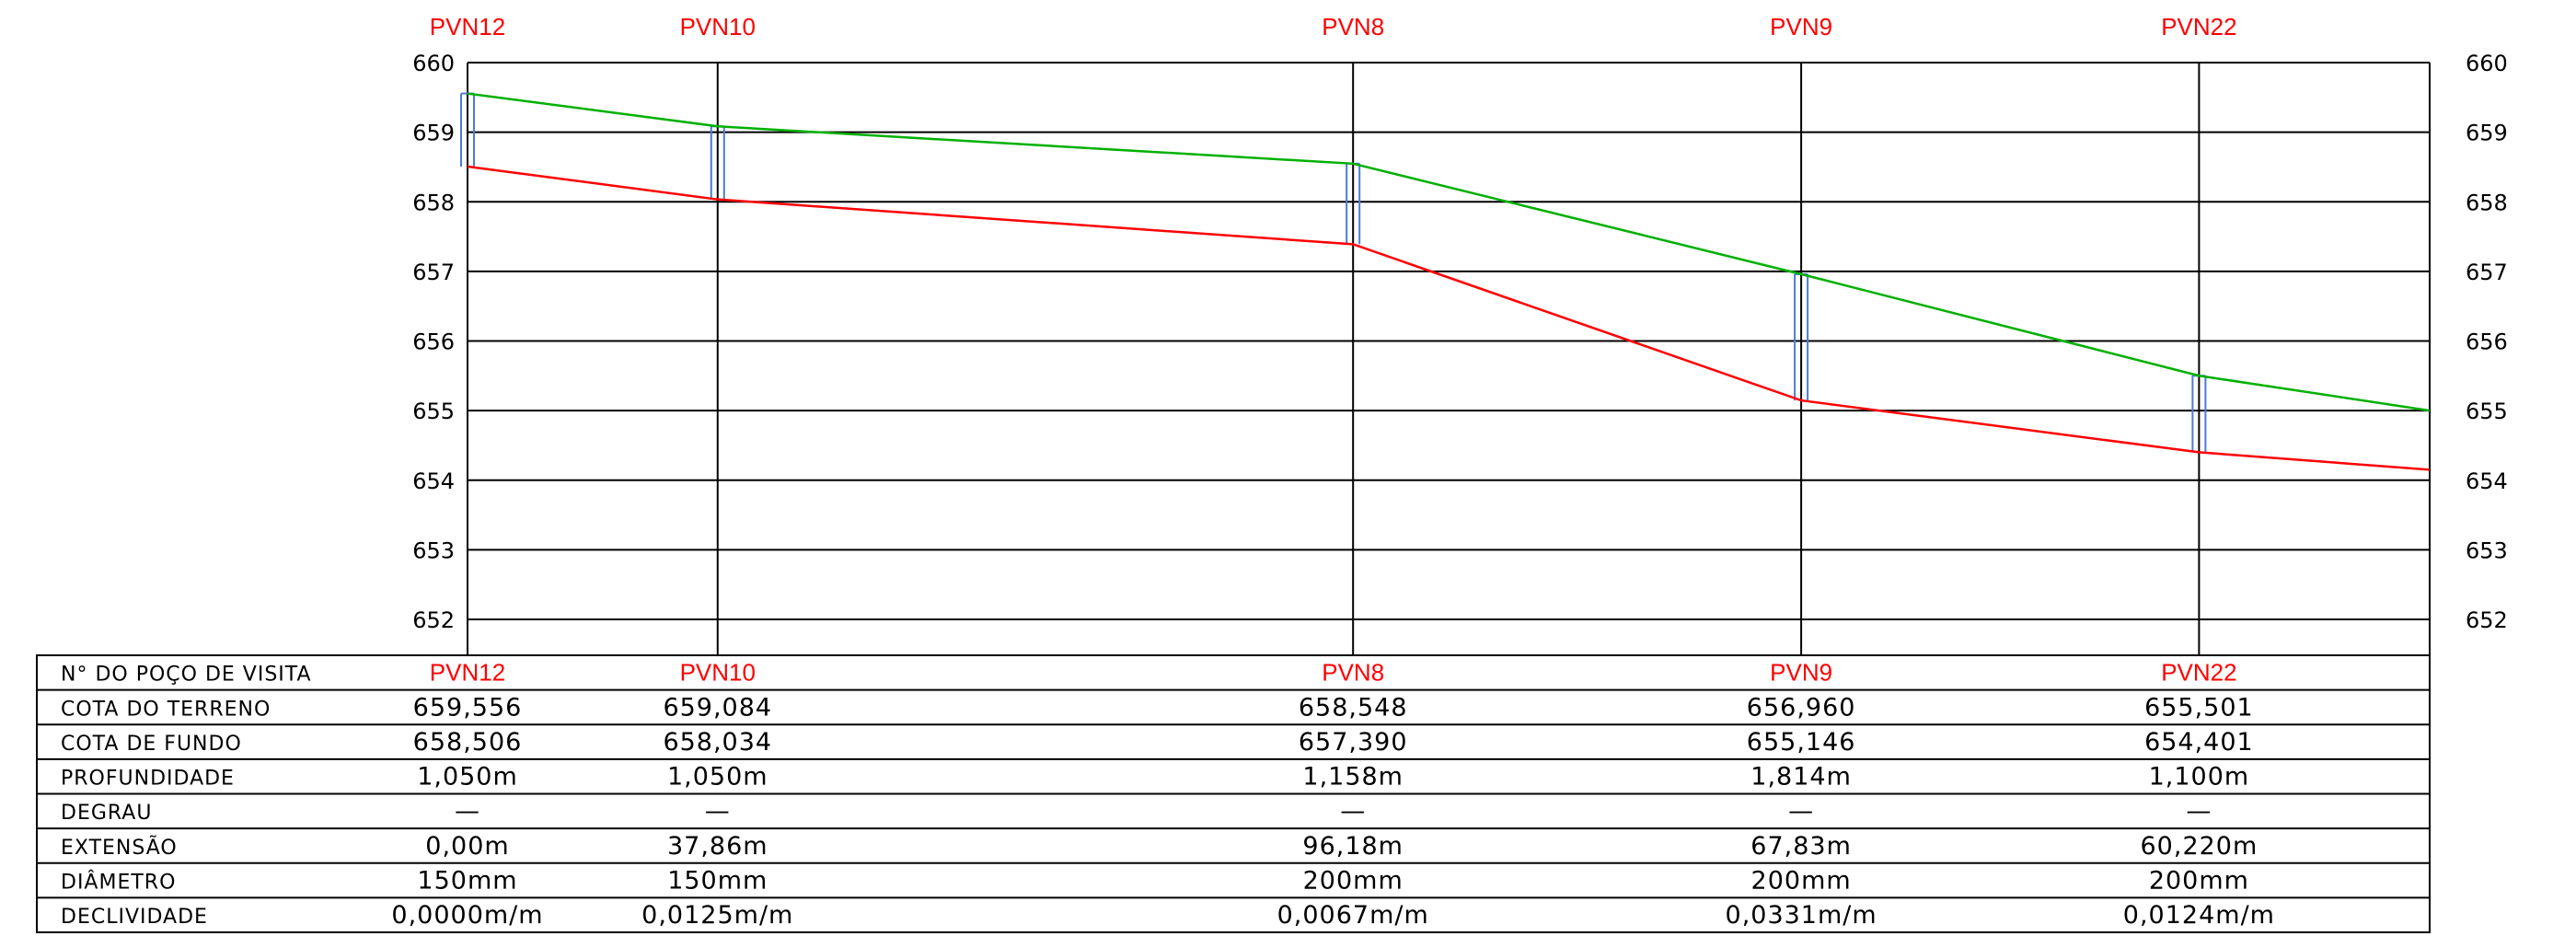 Image resolution: width=2576 pixels, height=936 pixels. What do you see at coordinates (119, 847) in the screenshot?
I see `table-row-header: EXTENSÃO` at bounding box center [119, 847].